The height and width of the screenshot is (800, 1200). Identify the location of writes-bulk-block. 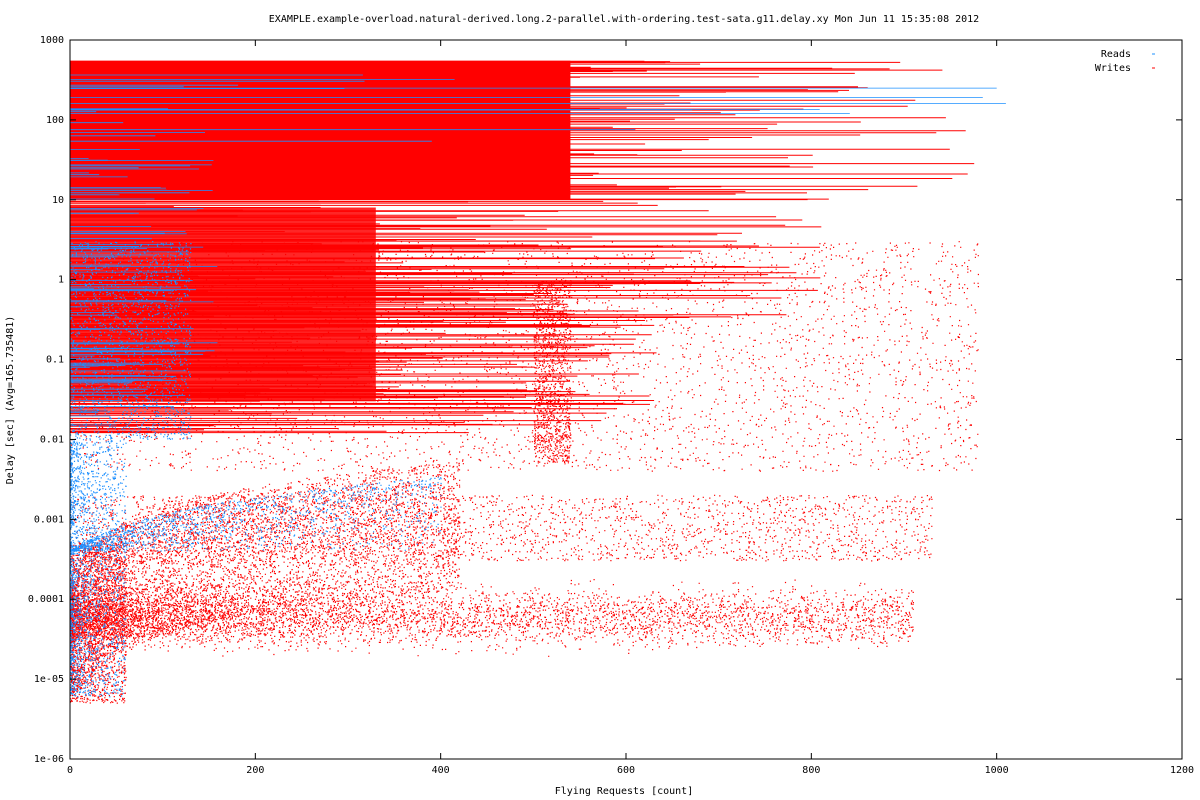
(223, 304).